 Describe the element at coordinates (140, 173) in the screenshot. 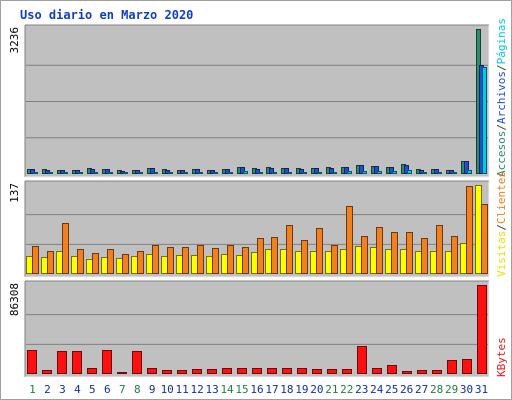

I see `bar-páginas-day-8` at that location.